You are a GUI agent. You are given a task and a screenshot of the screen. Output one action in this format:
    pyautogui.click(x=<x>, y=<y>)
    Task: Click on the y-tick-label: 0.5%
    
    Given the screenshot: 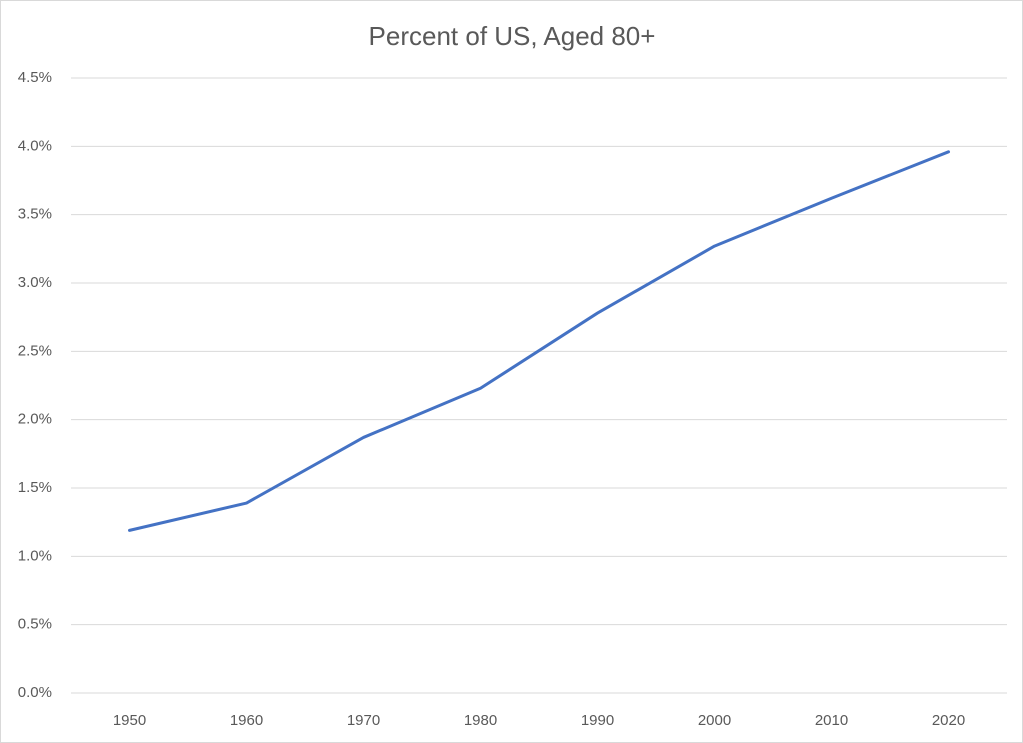 What is the action you would take?
    pyautogui.click(x=35, y=624)
    